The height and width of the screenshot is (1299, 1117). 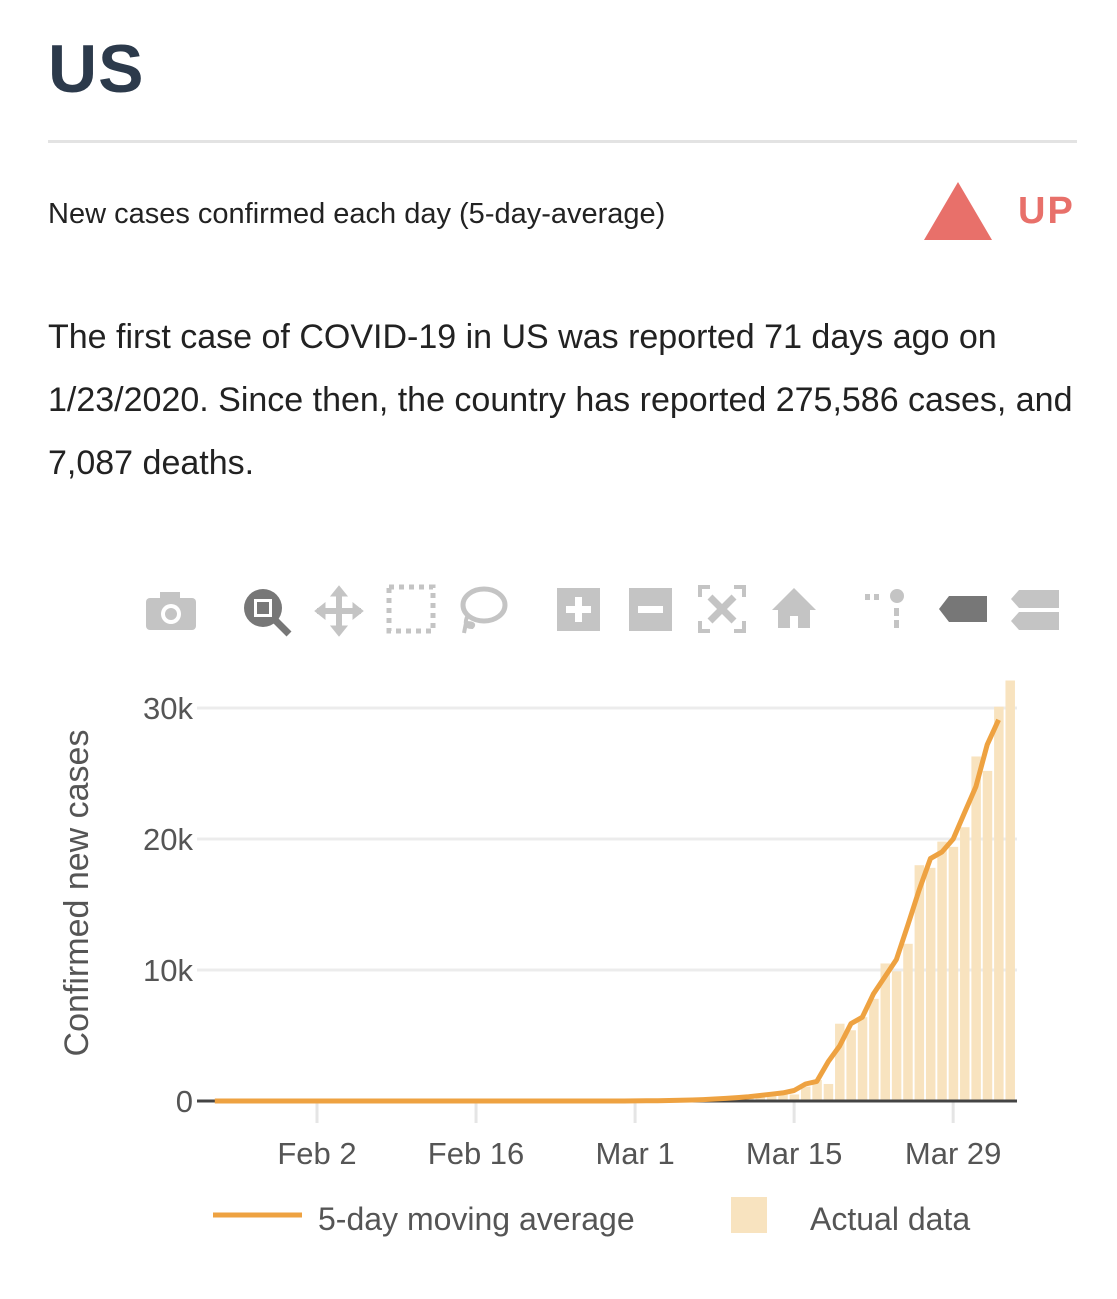 I want to click on trend-label: UP, so click(x=1046, y=210).